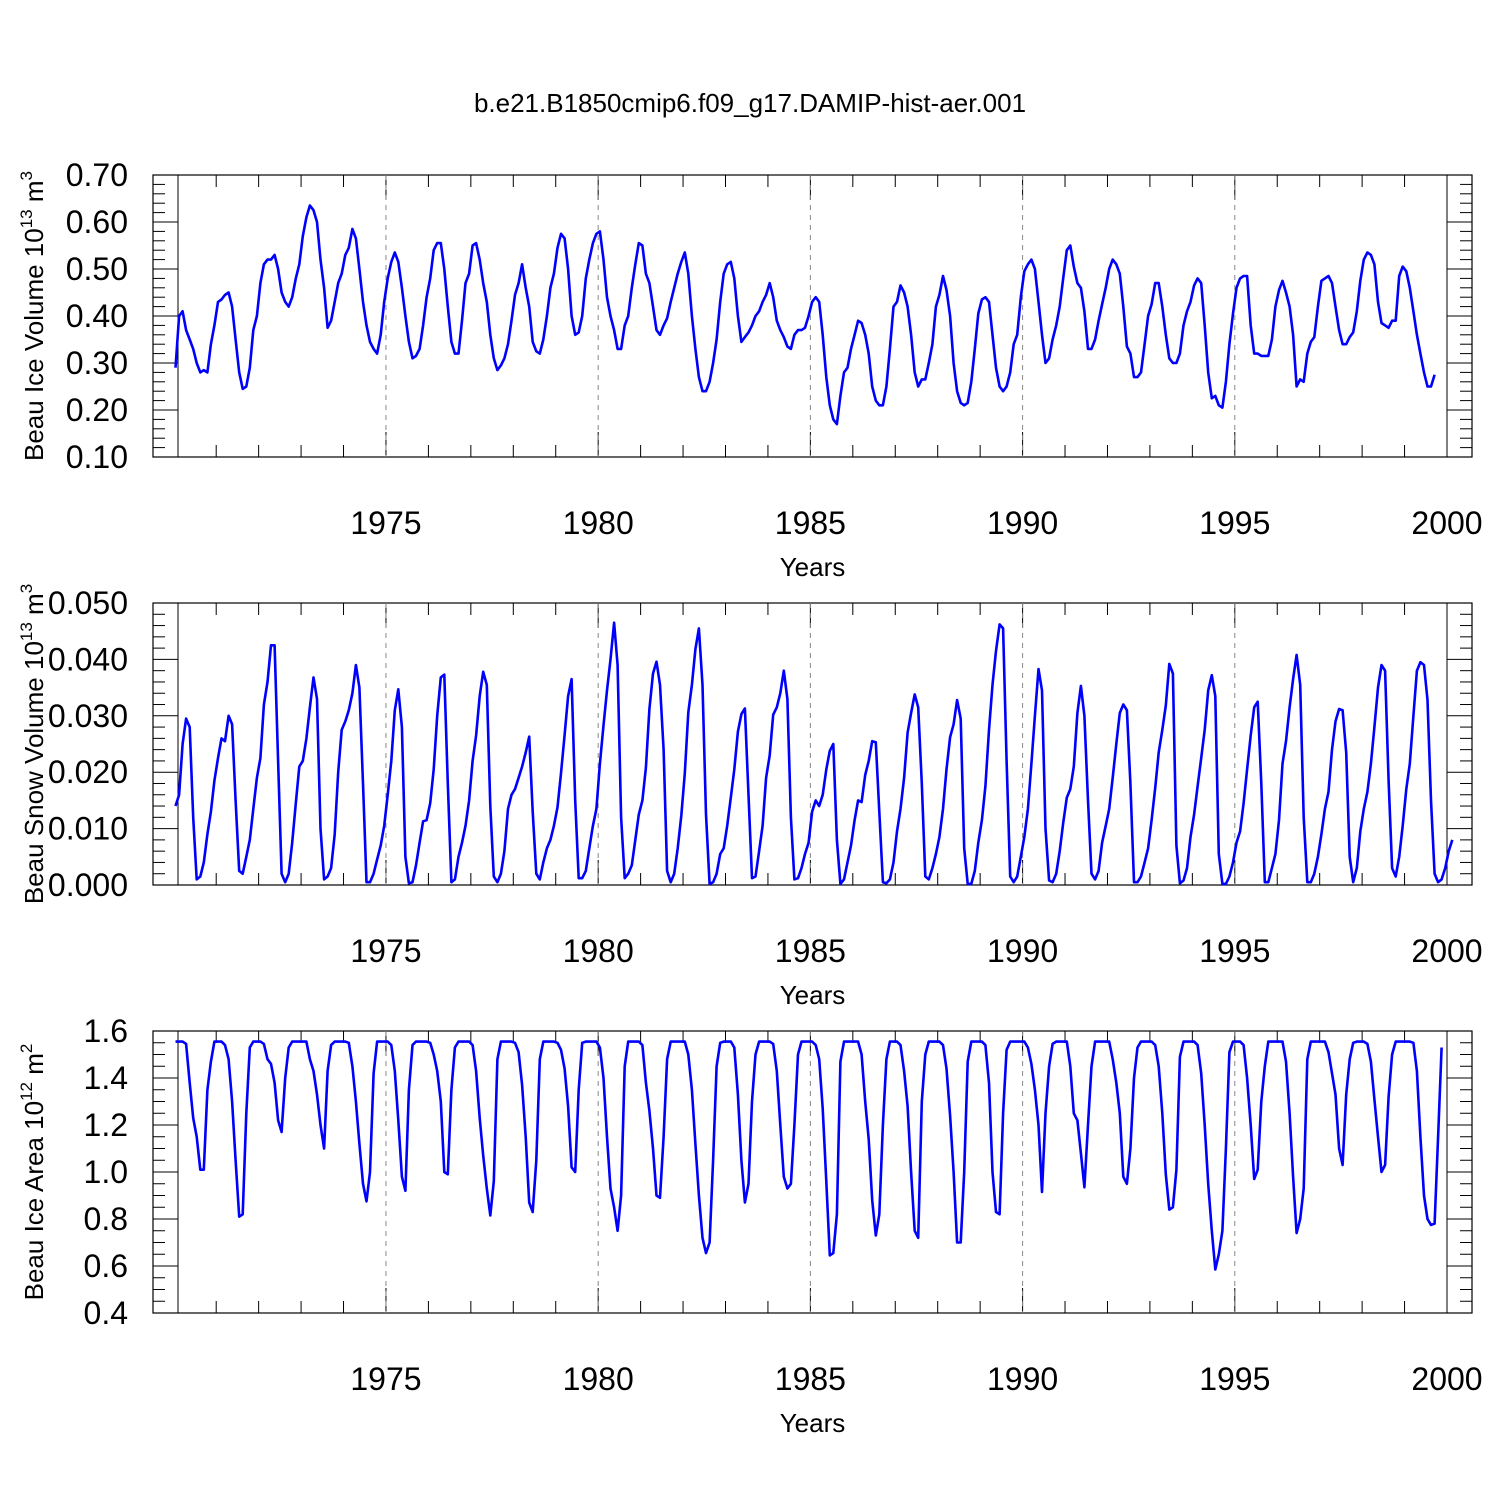 The image size is (1500, 1500). What do you see at coordinates (106, 1219) in the screenshot?
I see `y-tick-label: 0.8` at bounding box center [106, 1219].